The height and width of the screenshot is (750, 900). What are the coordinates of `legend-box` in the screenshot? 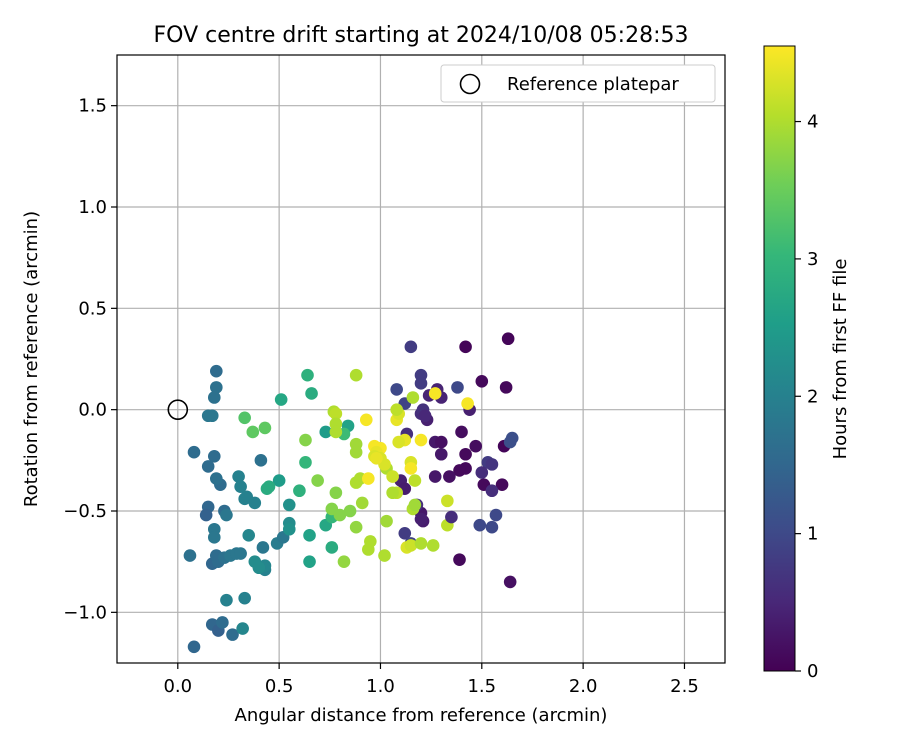 It's located at (578, 83).